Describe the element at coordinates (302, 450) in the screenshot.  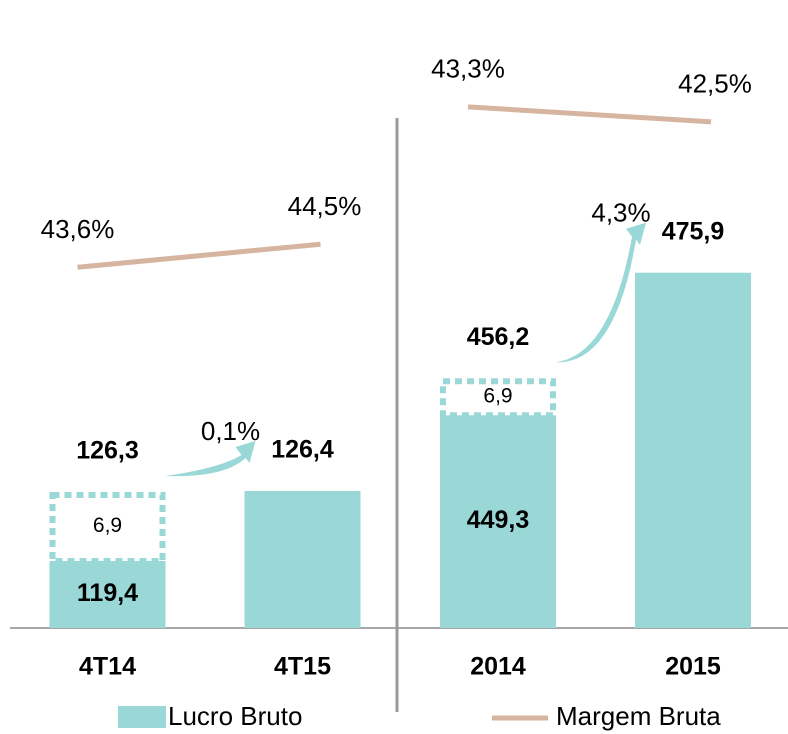
I see `value-label: 126,4` at that location.